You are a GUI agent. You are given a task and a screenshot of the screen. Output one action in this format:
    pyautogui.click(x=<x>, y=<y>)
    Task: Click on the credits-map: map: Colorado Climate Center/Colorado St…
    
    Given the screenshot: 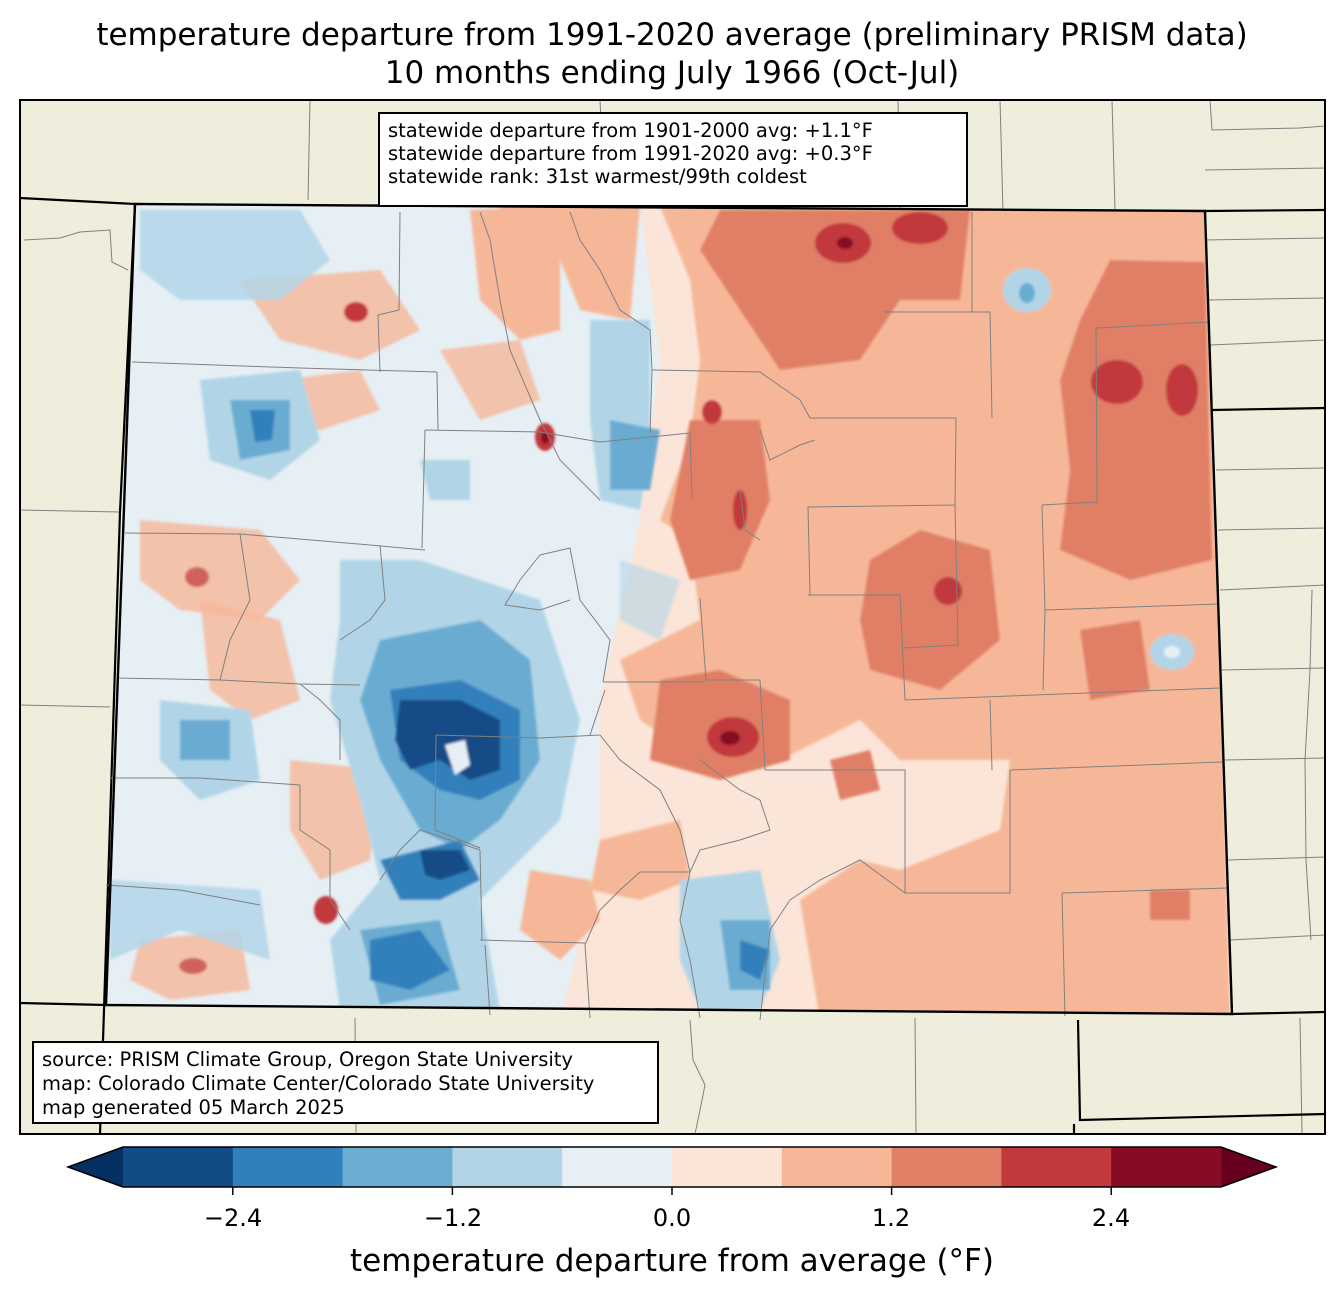 What is the action you would take?
    pyautogui.click(x=318, y=1083)
    